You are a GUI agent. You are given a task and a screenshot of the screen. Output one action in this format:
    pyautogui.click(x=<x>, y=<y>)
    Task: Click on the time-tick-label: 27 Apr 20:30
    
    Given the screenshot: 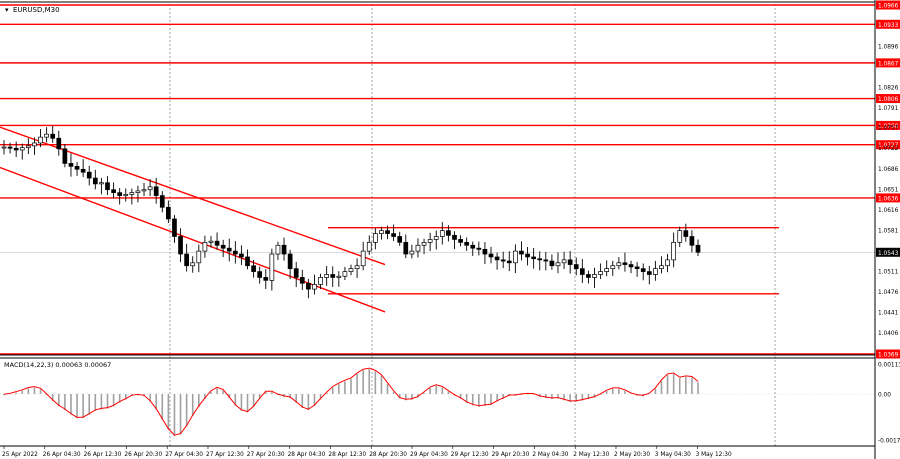 What is the action you would take?
    pyautogui.click(x=266, y=455)
    